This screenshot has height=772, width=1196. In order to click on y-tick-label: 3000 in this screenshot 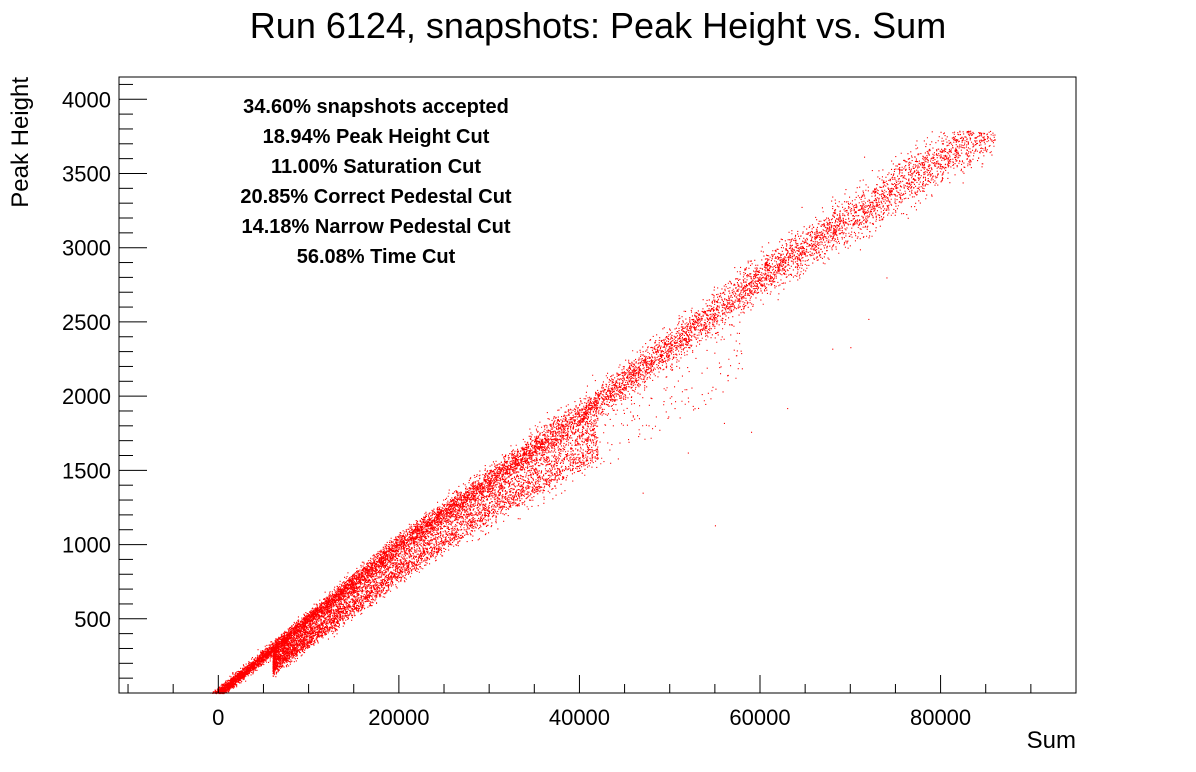, I will do `click(86, 248)`.